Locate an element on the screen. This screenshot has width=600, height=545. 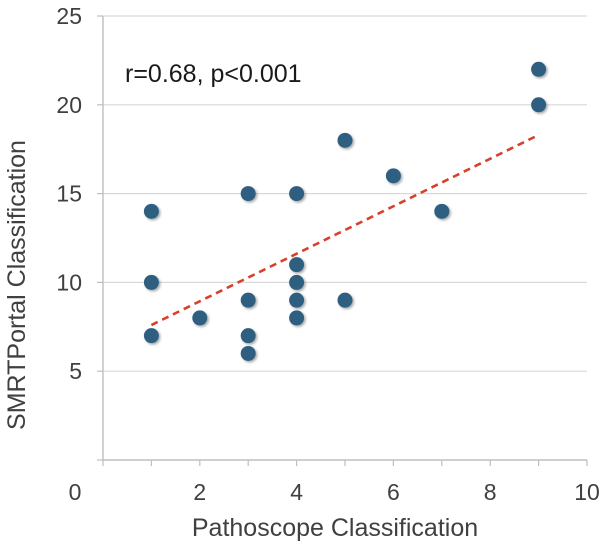
y-tick-label-15: 15 is located at coordinates (69, 194).